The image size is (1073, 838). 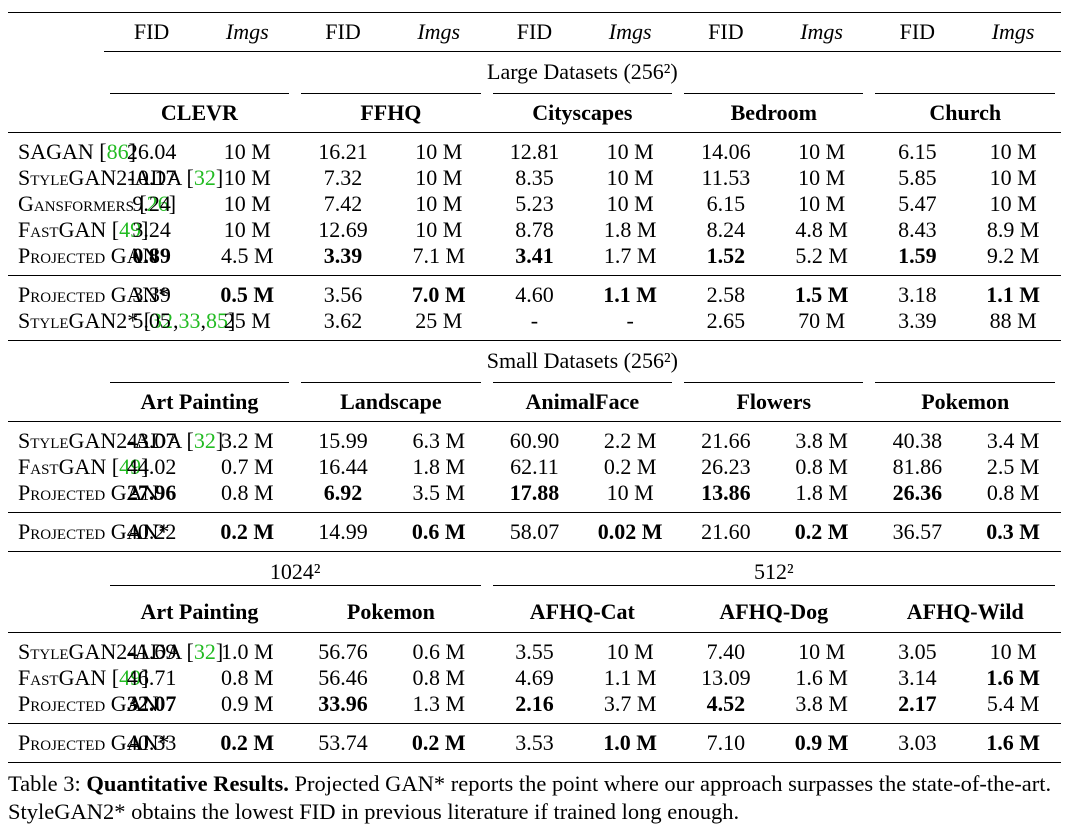 I want to click on dataset-cell: Bedroom, so click(x=774, y=112).